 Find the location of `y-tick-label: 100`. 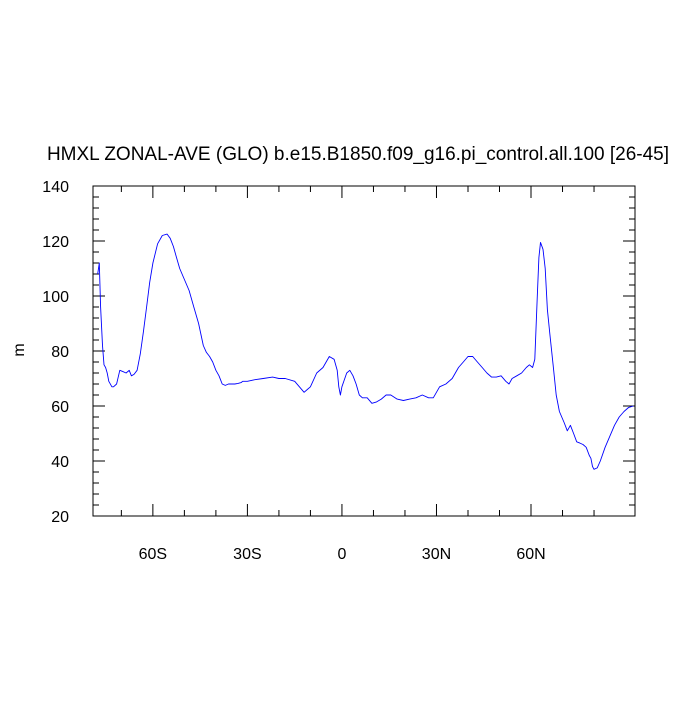

y-tick-label: 100 is located at coordinates (55, 297).